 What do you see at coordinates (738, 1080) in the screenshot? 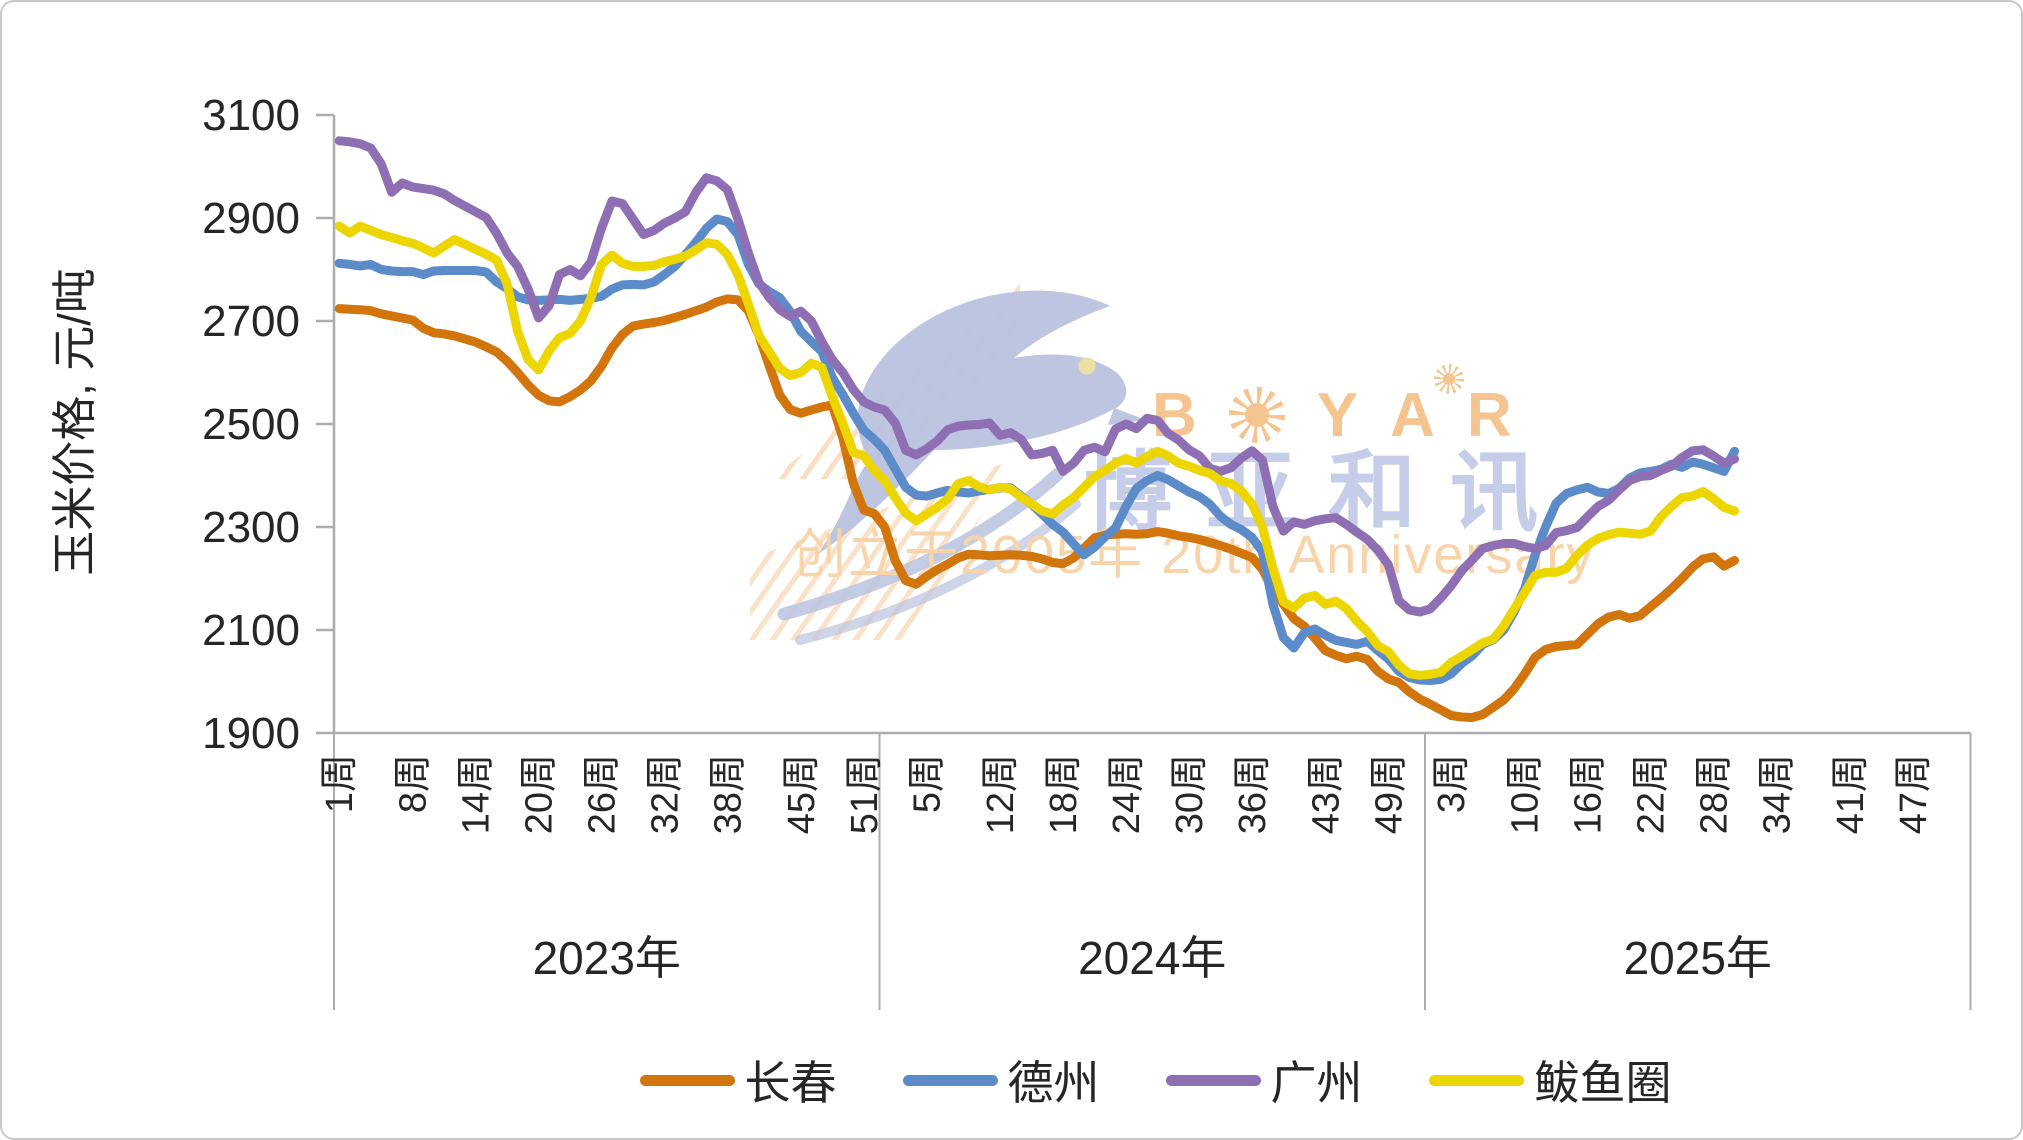
I see `legend-item-长春: 长春` at bounding box center [738, 1080].